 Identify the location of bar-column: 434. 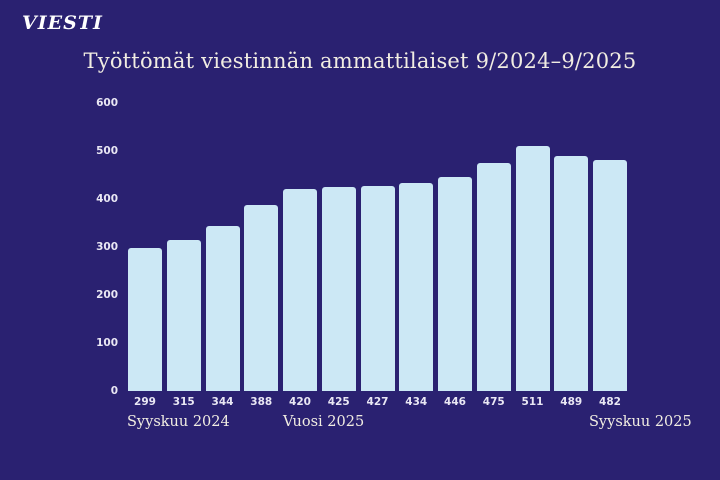
(416, 295).